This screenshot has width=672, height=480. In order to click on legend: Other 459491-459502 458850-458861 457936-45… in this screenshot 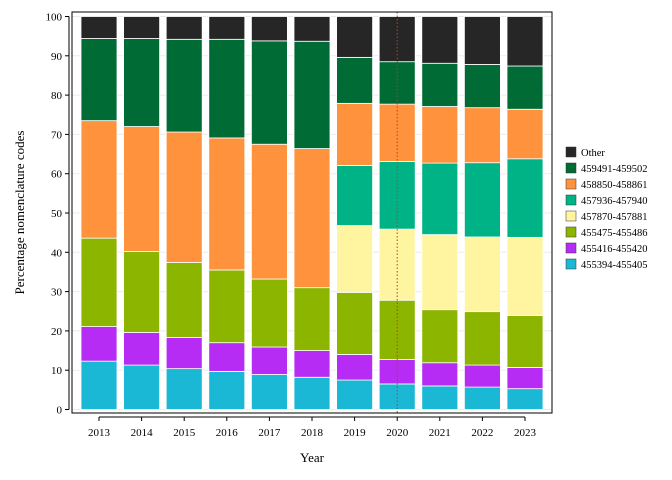, I will do `click(606, 208)`.